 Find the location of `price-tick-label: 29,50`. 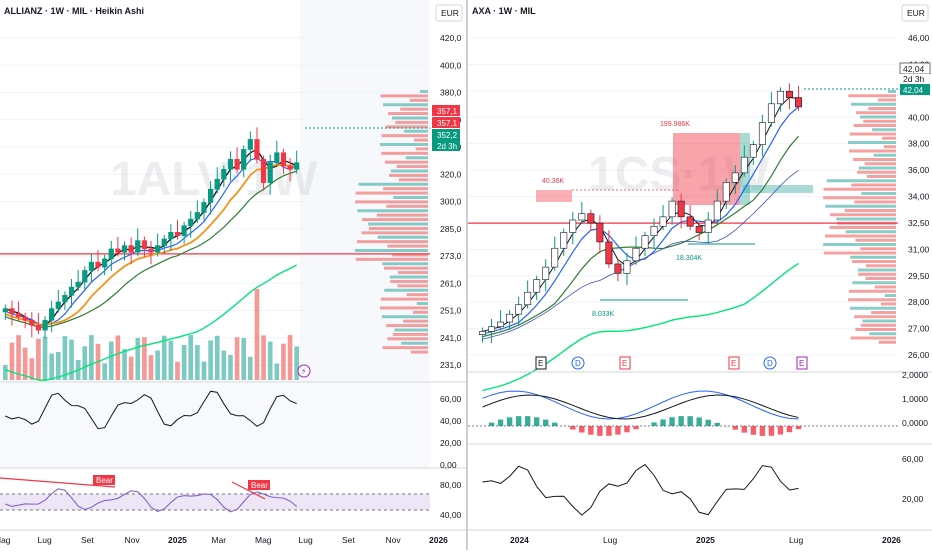

price-tick-label: 29,50 is located at coordinates (919, 276).